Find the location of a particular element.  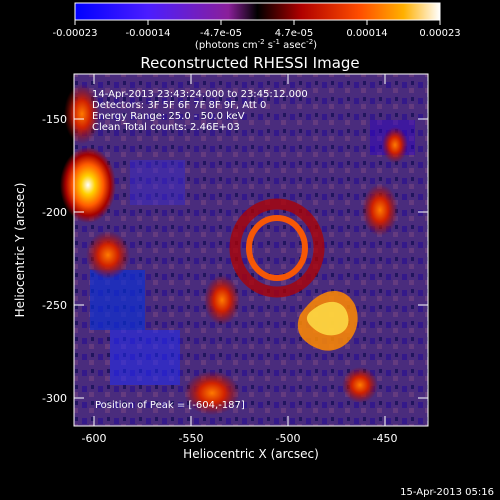

y-tick-label-4: -300 is located at coordinates (54, 398).